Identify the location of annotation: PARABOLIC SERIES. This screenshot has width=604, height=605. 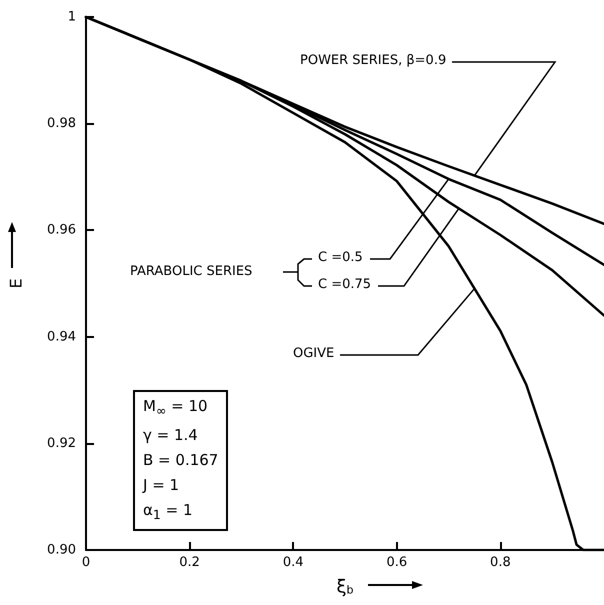
(191, 271).